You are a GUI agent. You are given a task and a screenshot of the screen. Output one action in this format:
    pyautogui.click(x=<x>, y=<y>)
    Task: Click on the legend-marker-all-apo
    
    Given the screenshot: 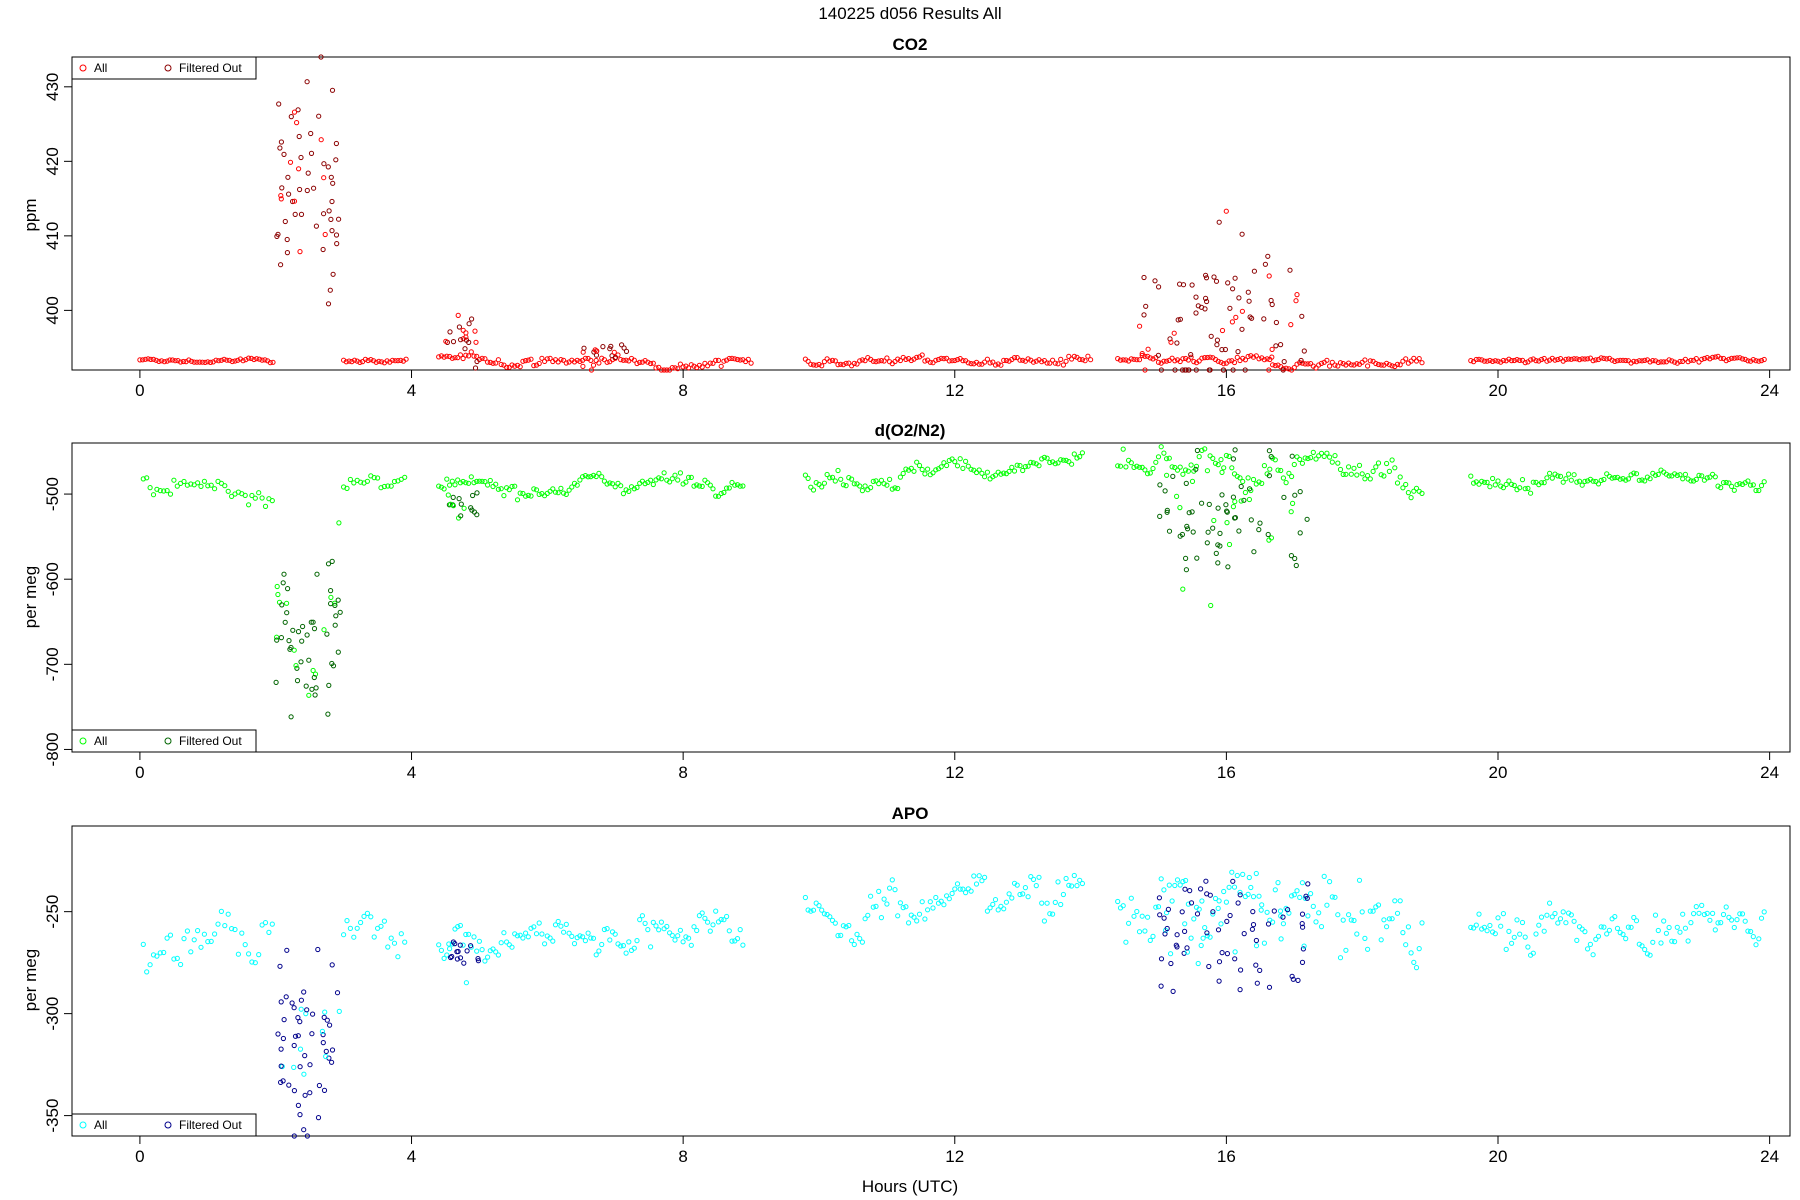 What is the action you would take?
    pyautogui.click(x=83, y=1125)
    